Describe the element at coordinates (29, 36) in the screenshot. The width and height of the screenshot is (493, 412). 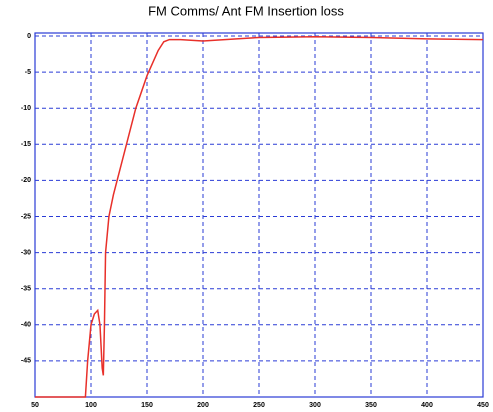
I see `y-tick-label: 0` at that location.